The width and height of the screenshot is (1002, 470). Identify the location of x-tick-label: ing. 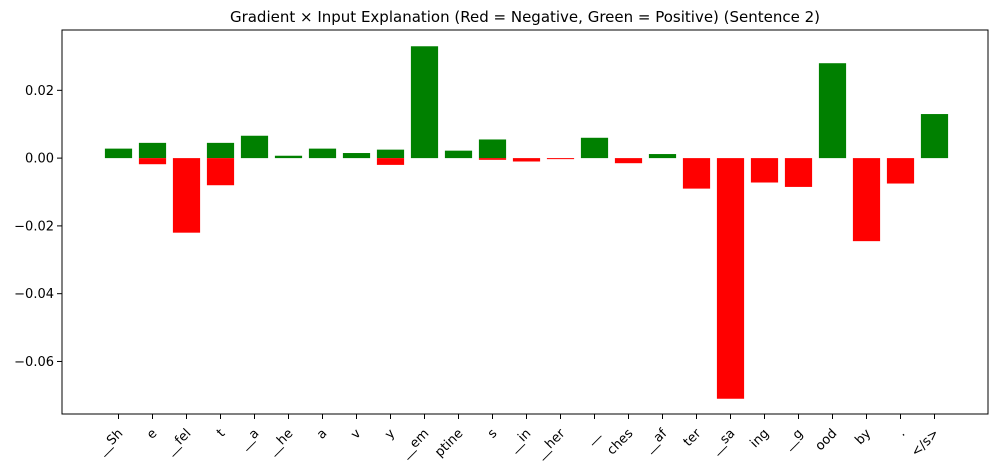
(760, 438).